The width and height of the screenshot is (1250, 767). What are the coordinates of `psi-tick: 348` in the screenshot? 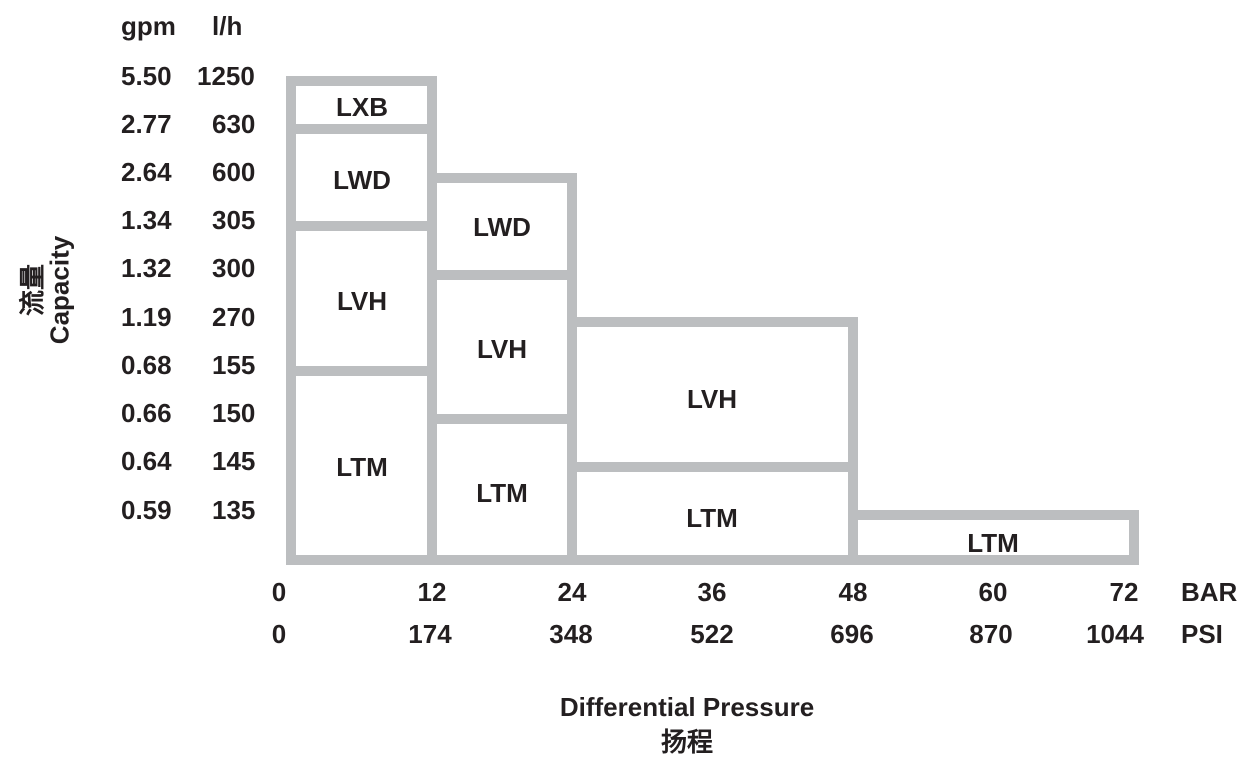 It's located at (570, 634).